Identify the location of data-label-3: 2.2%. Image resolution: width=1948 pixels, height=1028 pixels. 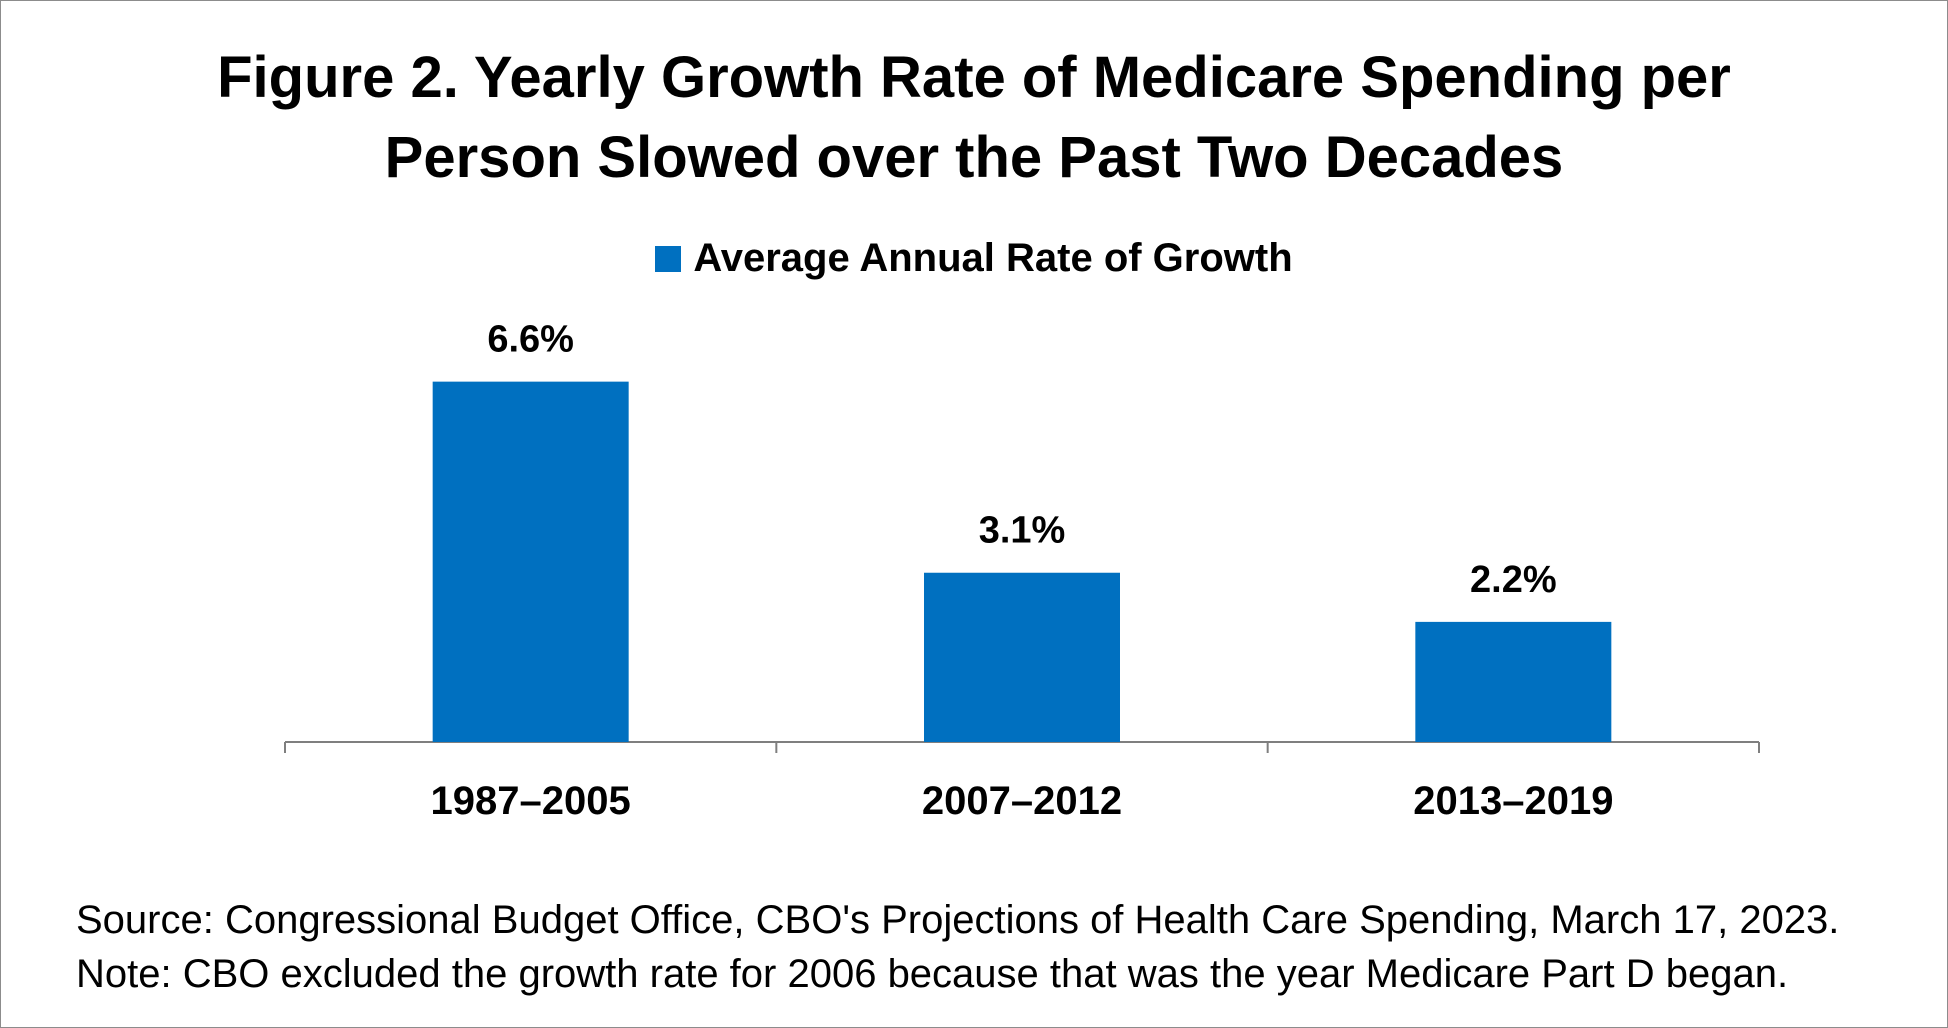
(1513, 580).